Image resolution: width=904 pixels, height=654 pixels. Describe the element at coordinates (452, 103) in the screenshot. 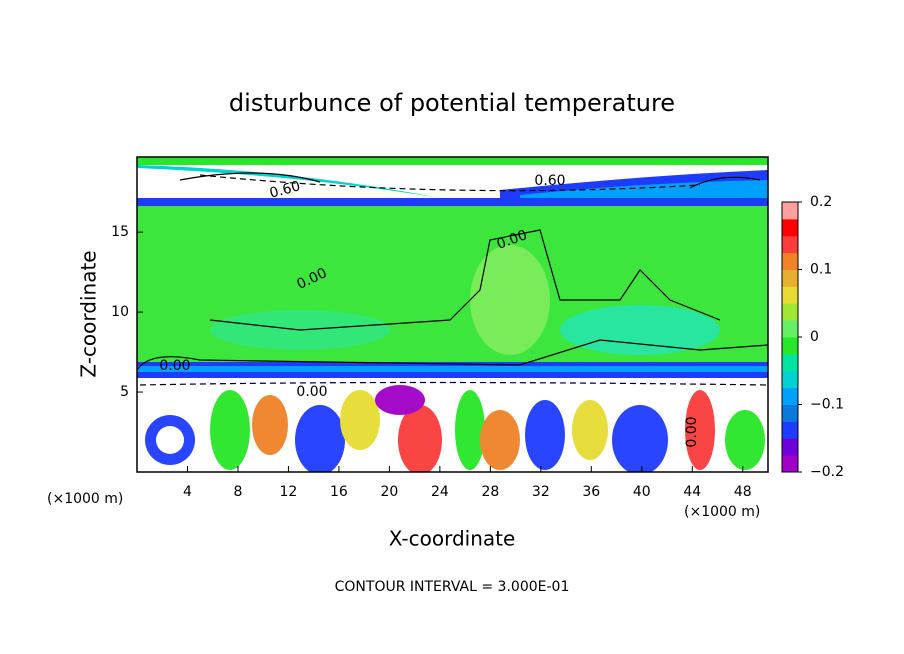

I see `chart-title: disturbunce of potential temperature` at that location.